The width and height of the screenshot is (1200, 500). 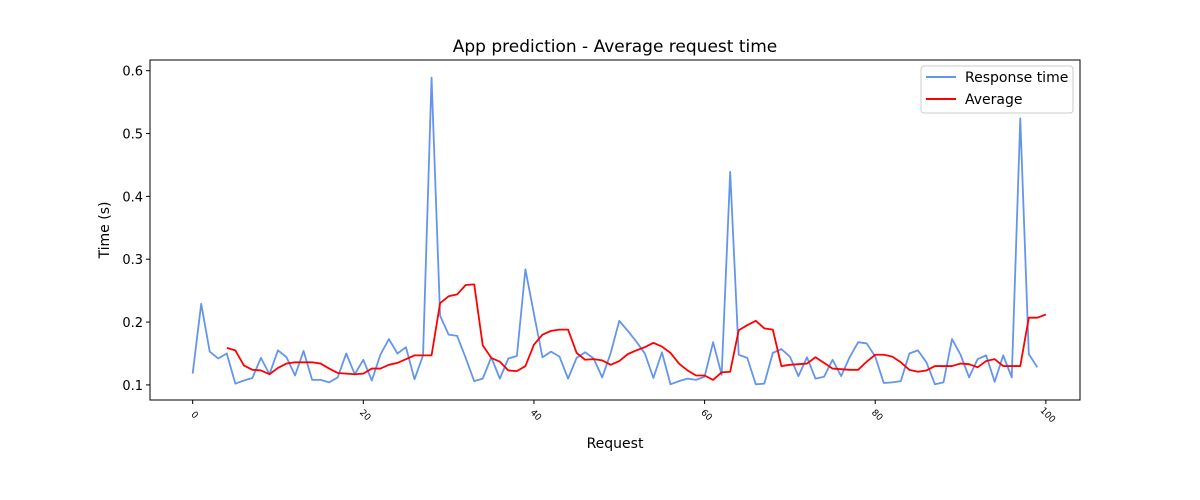 I want to click on x-axis-label: Request, so click(x=615, y=444).